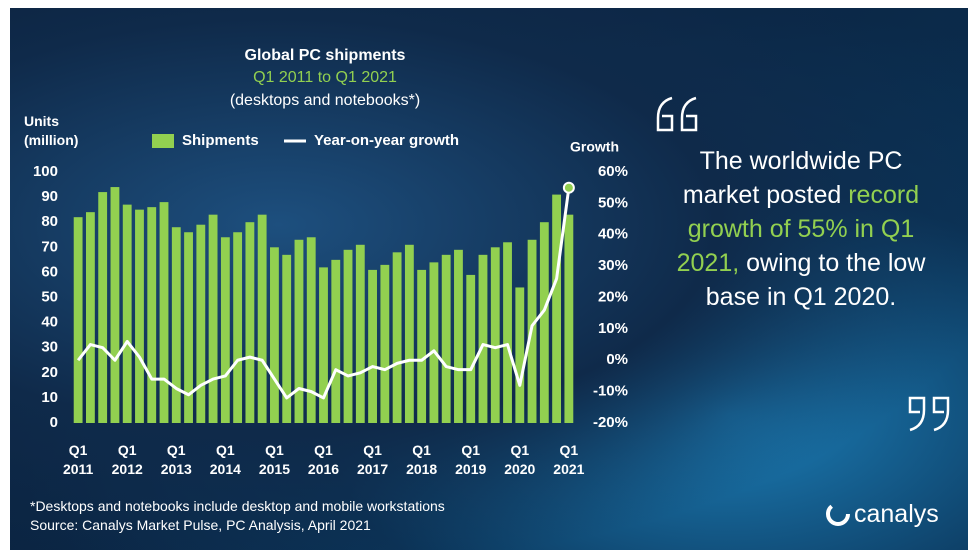  Describe the element at coordinates (49, 296) in the screenshot. I see `y-tick-label: 50` at that location.